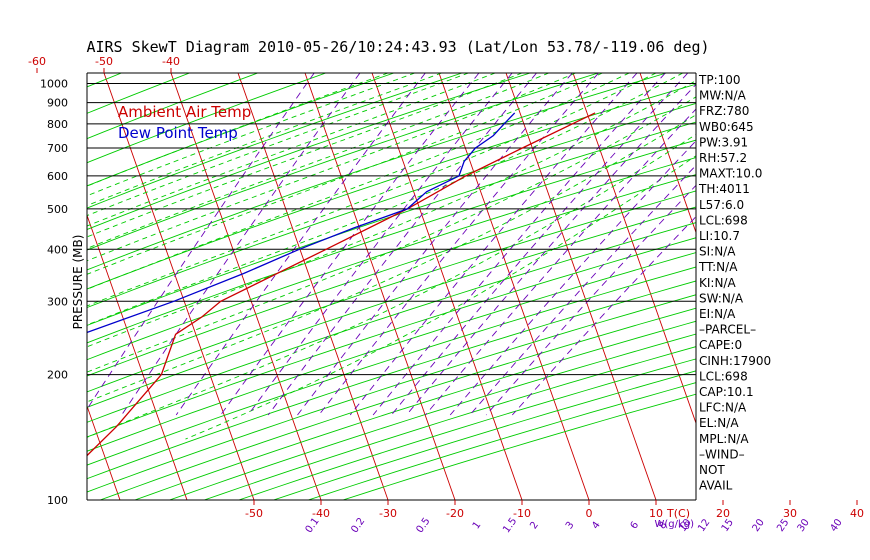 Image resolution: width=870 pixels, height=560 pixels. I want to click on index-entry: MW:N/A, so click(723, 96).